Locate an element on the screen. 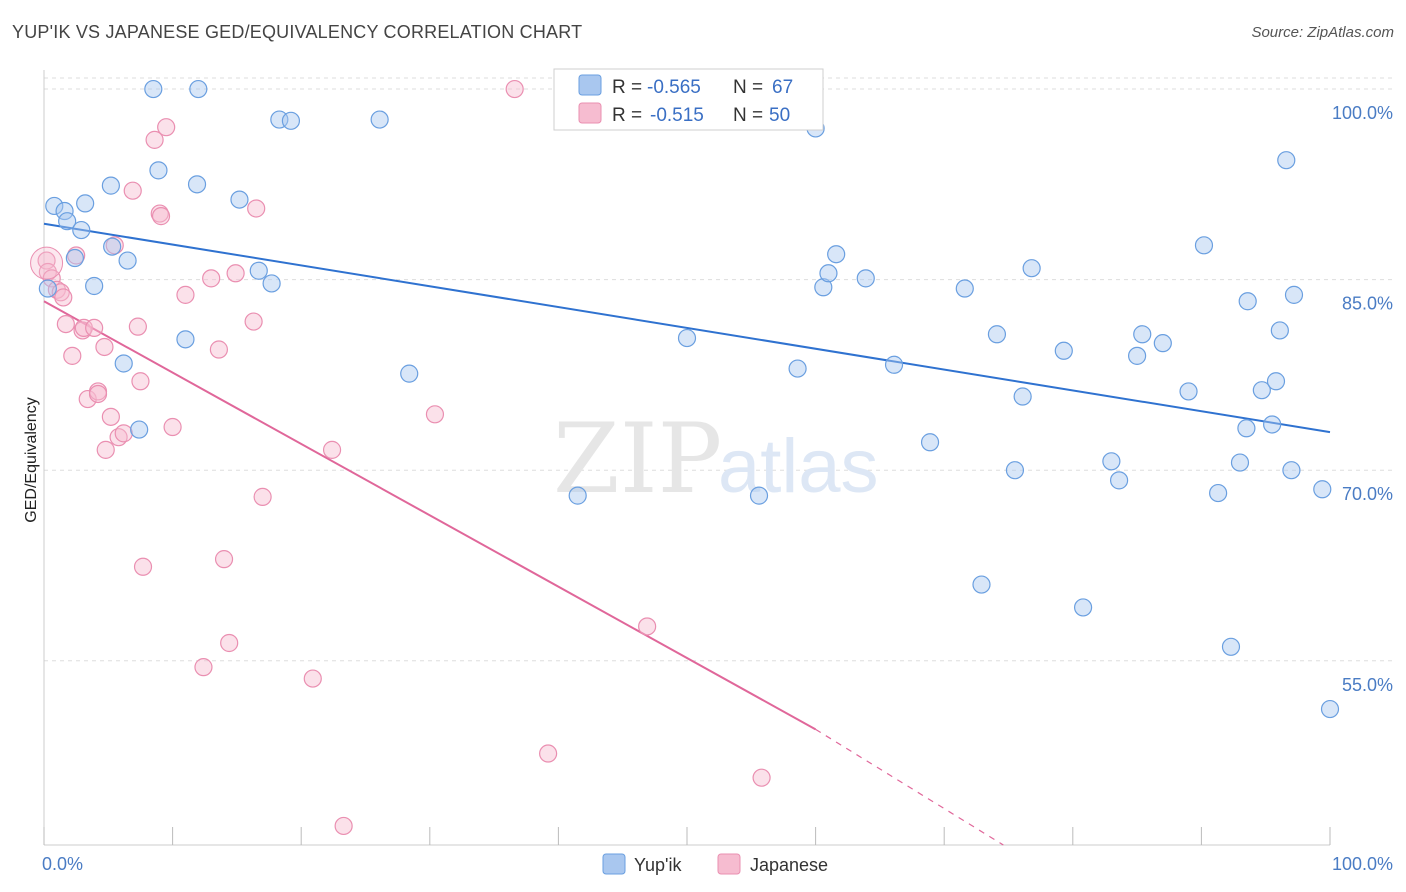  legend-box: R = -0.565 N = 67 R = -0.515 N = 50 is located at coordinates (688, 99).